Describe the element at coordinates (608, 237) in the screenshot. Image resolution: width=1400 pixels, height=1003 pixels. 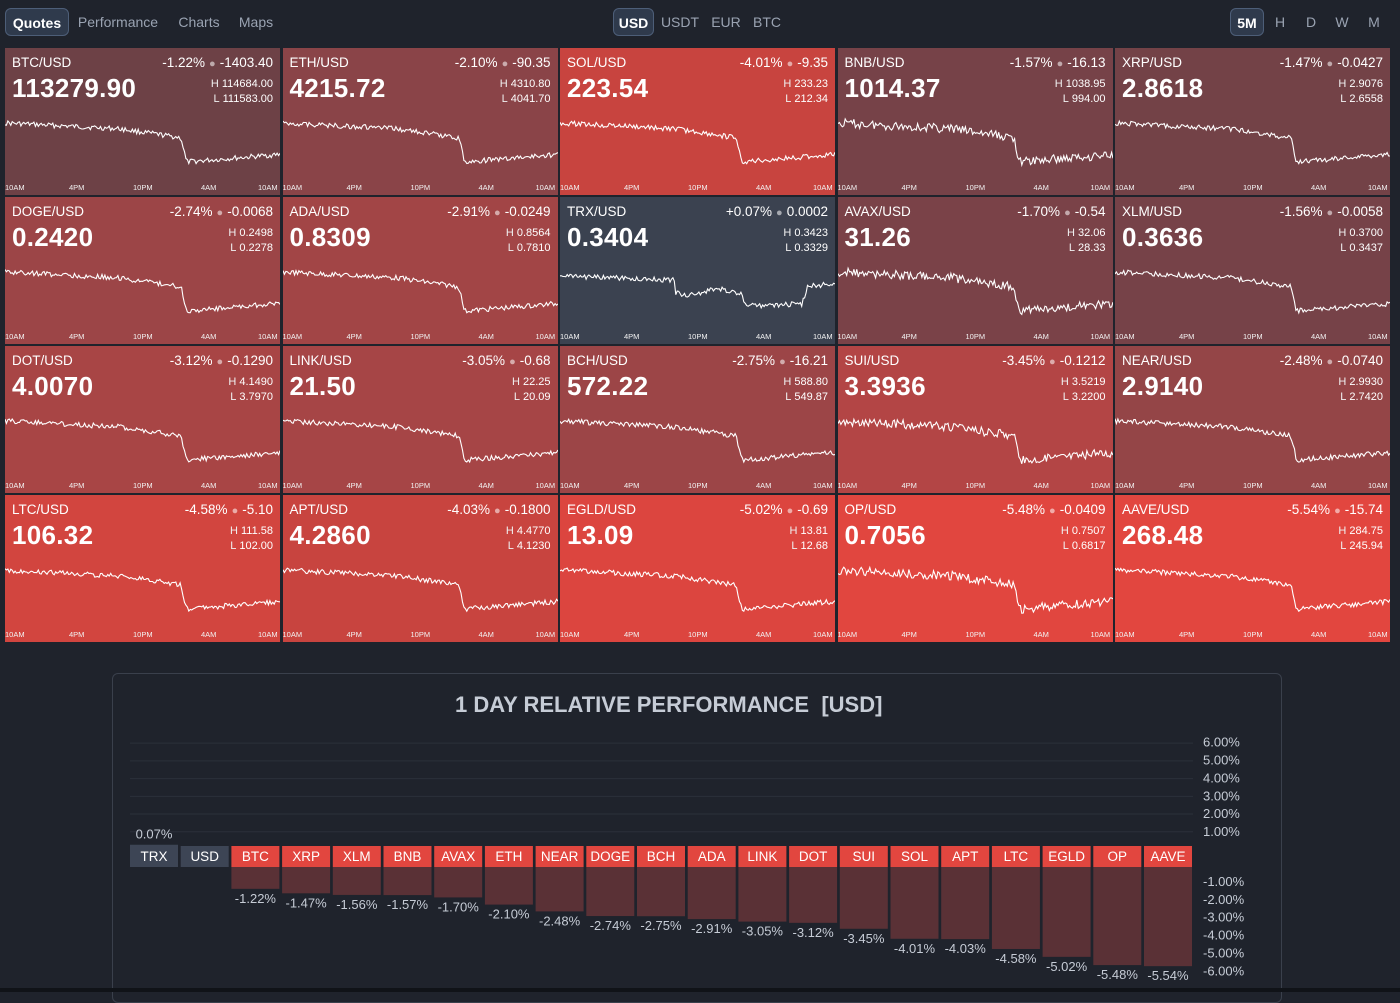
I see `tile-price: 0.3404` at that location.